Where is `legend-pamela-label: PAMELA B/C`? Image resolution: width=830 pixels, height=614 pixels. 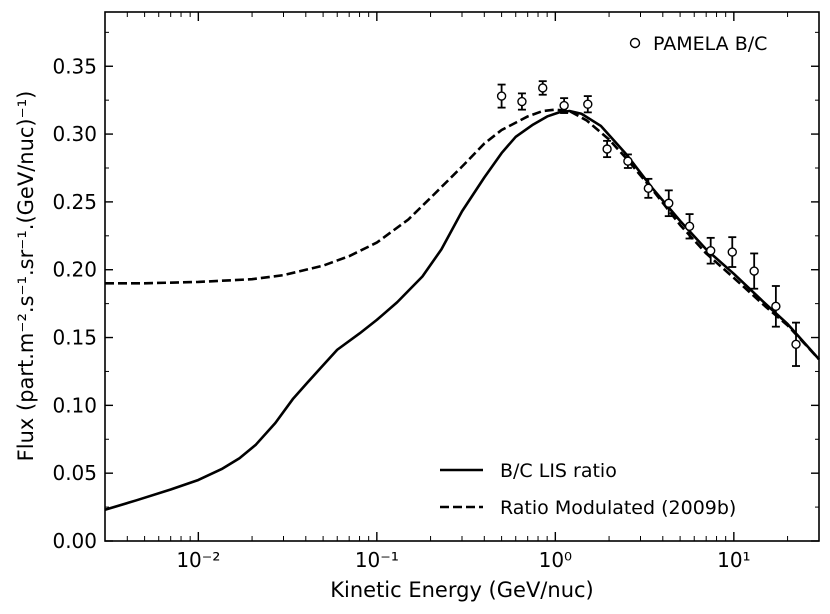
legend-pamela-label: PAMELA B/C is located at coordinates (710, 44).